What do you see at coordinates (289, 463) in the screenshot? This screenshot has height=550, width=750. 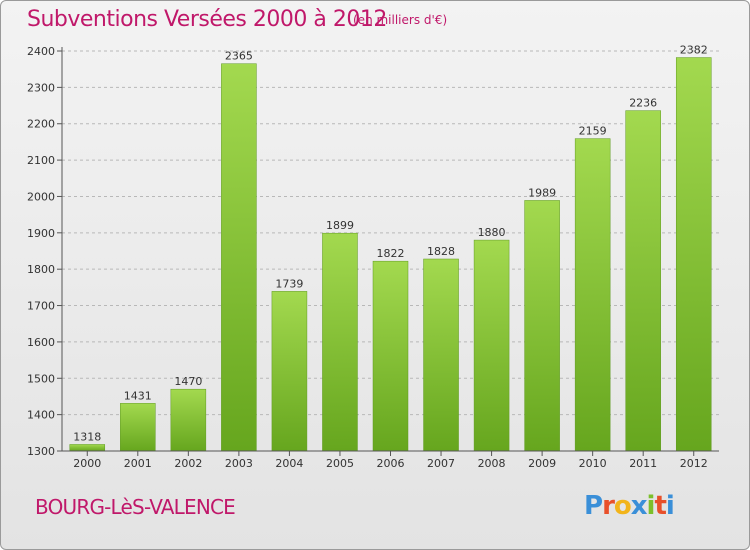 I see `x-tick-label: 2004` at bounding box center [289, 463].